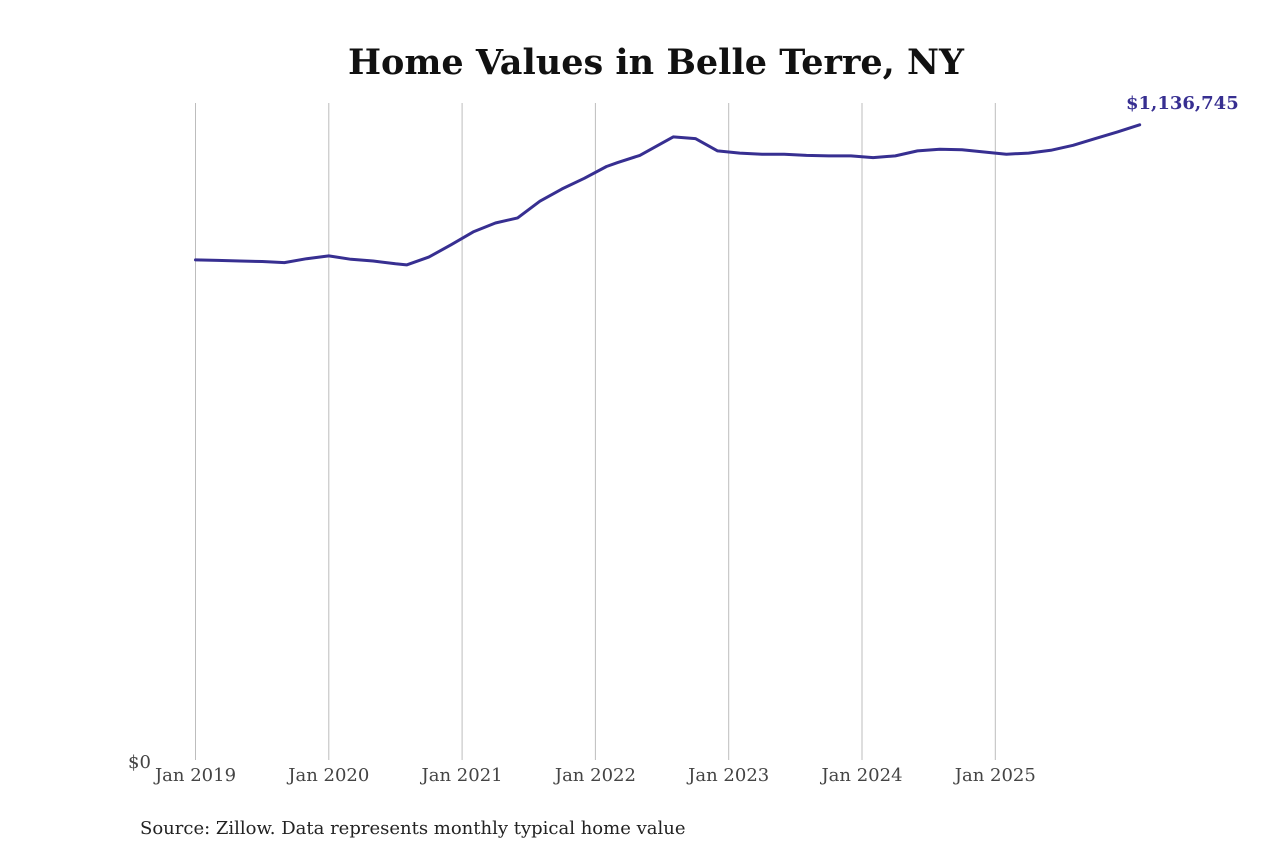  I want to click on home-value-line, so click(668, 195).